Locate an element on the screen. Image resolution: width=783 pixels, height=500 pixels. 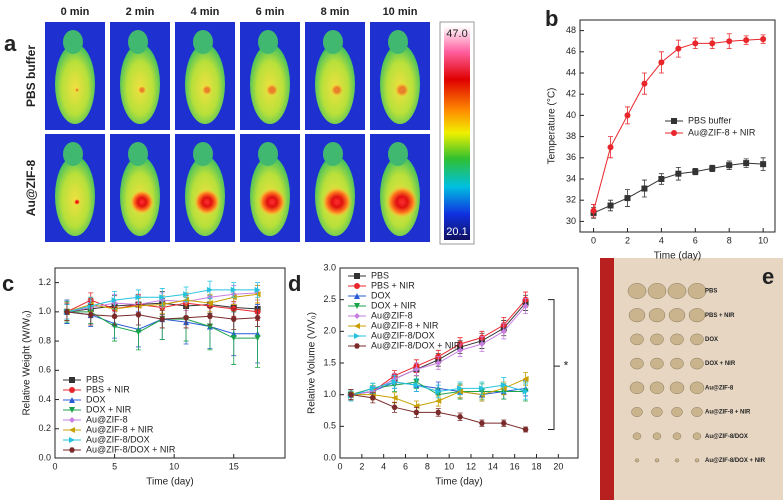
x-tick-label: 2 is located at coordinates (361, 466).